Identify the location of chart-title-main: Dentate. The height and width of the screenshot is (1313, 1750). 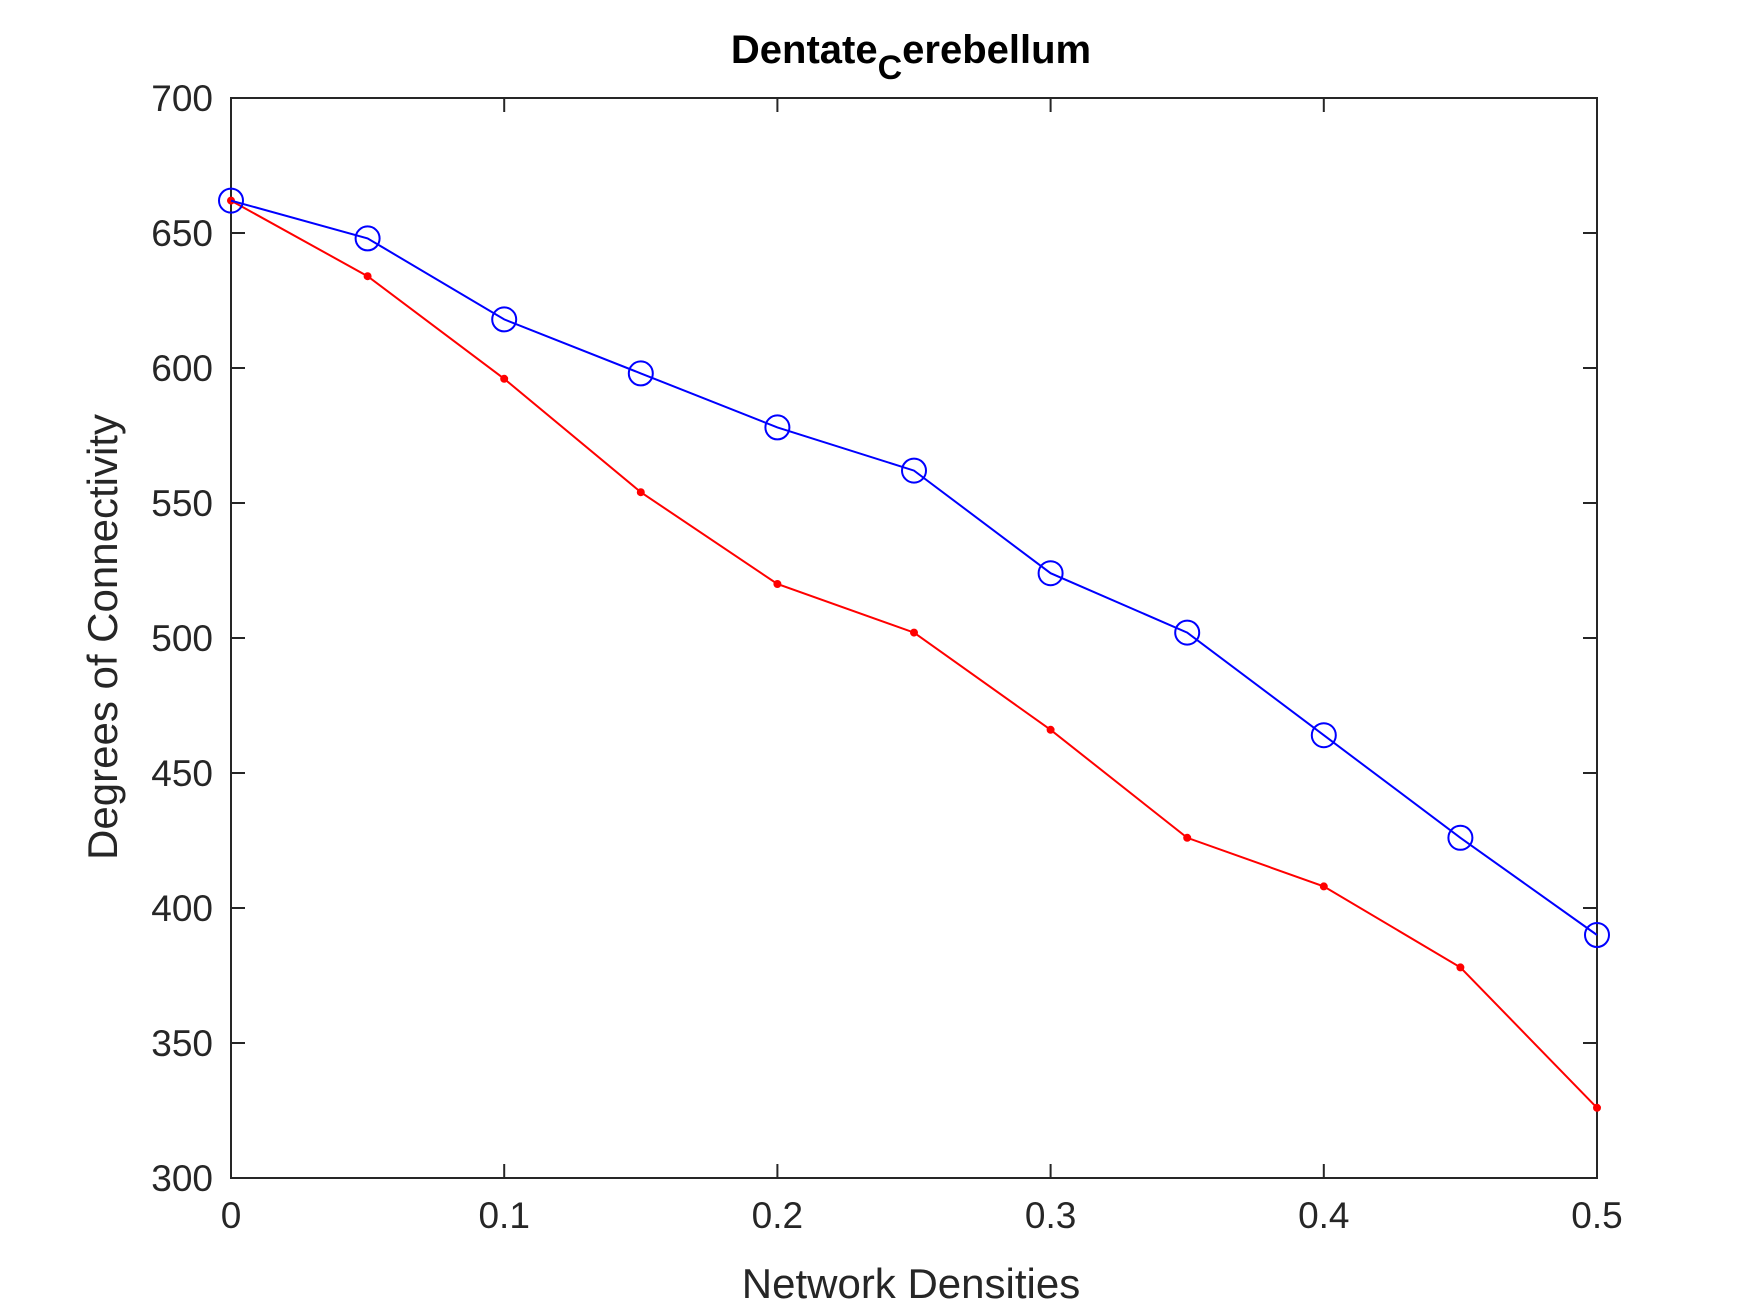
(804, 50).